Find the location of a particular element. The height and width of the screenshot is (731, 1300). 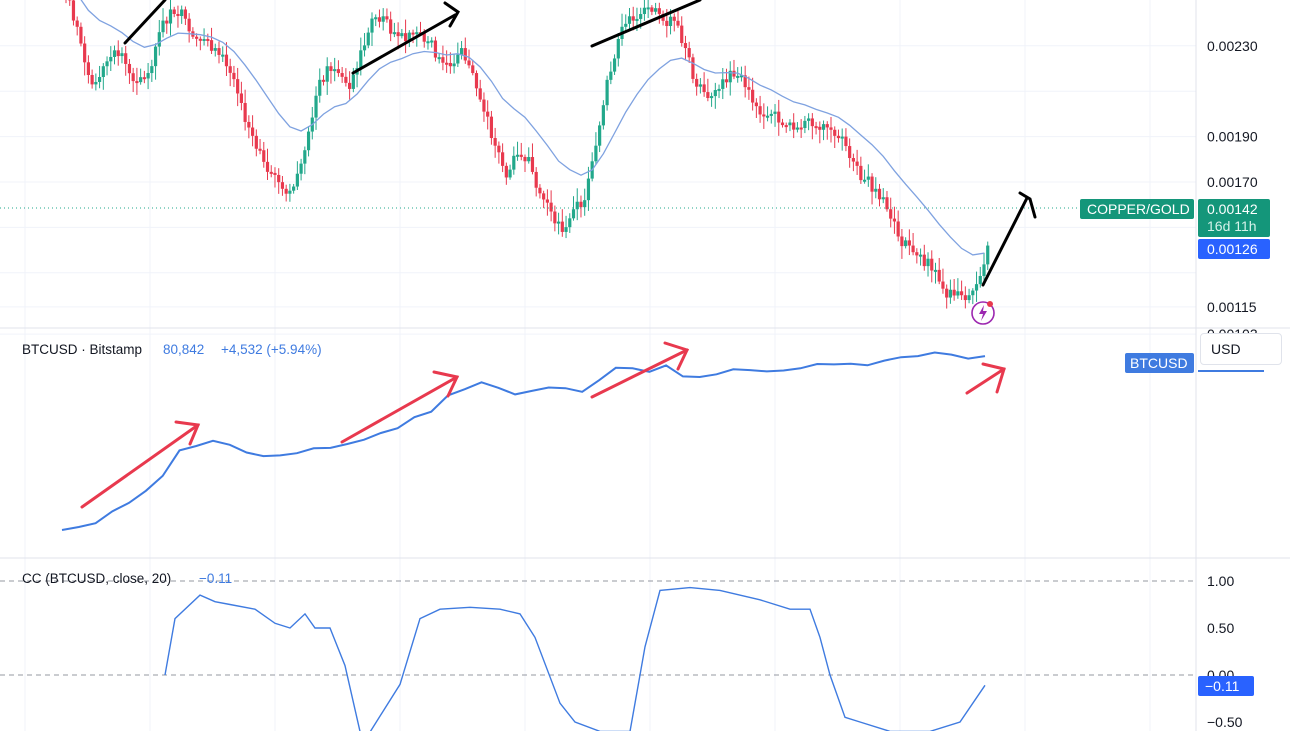

btc-tag-text: BTCUSD is located at coordinates (1159, 363).